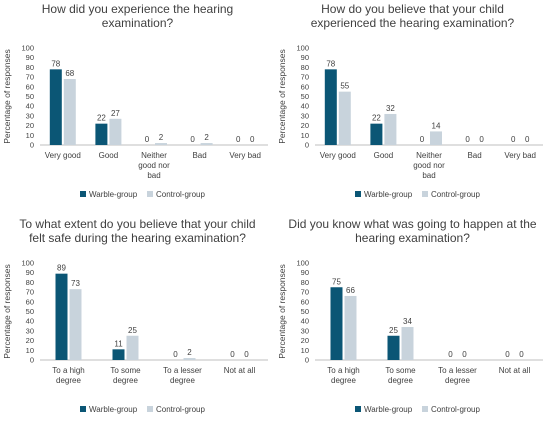 Image resolution: width=550 pixels, height=434 pixels. I want to click on data-label: 78, so click(55, 63).